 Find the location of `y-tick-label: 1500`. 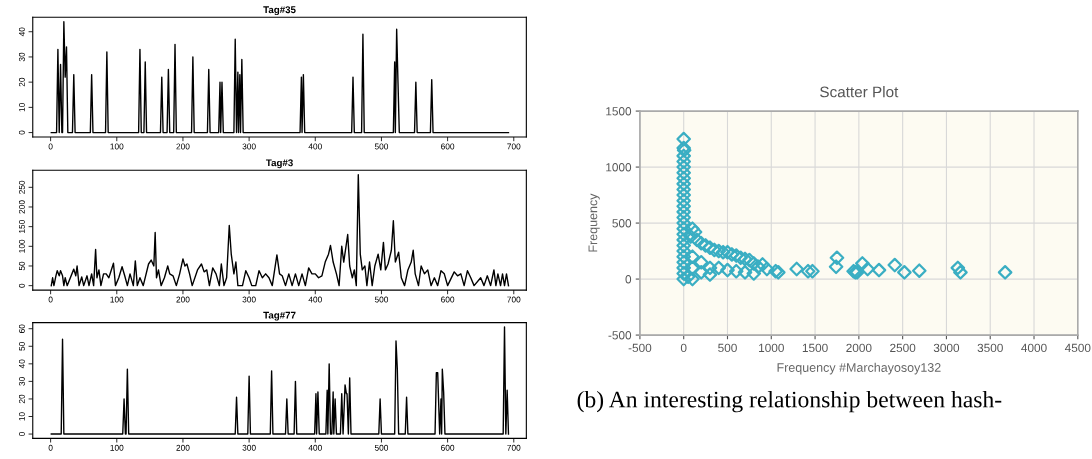

y-tick-label: 1500 is located at coordinates (619, 111).